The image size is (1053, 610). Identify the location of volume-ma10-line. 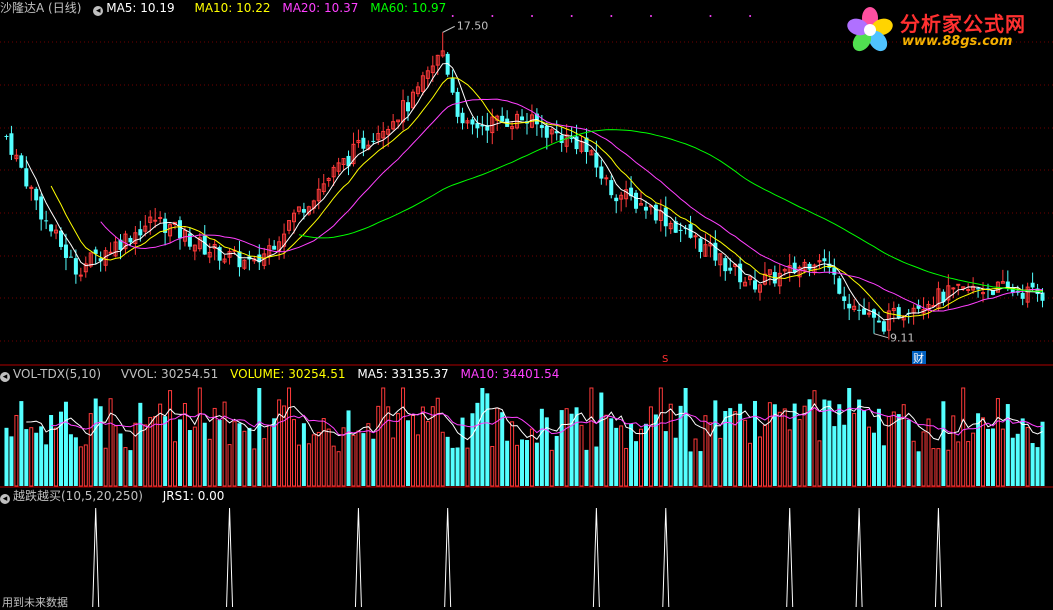
(547, 421).